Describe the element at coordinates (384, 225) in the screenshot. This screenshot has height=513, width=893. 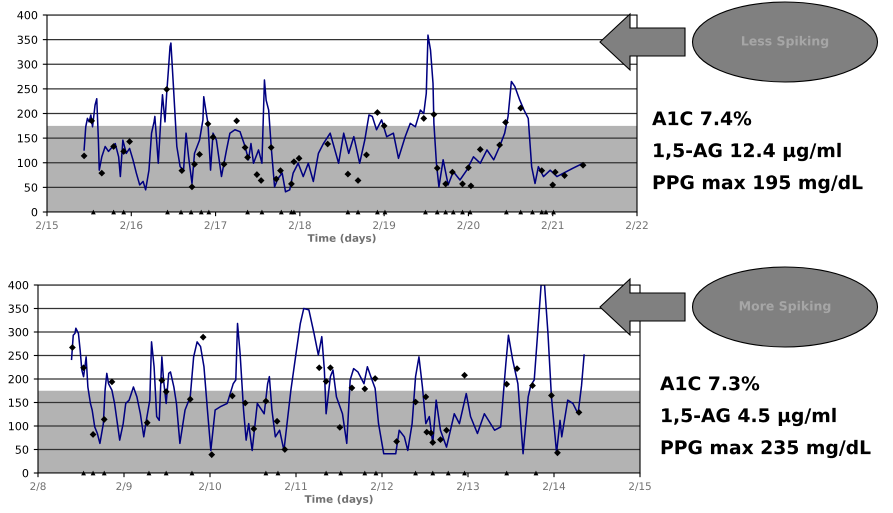
I see `x-tick-label: 2/19` at that location.